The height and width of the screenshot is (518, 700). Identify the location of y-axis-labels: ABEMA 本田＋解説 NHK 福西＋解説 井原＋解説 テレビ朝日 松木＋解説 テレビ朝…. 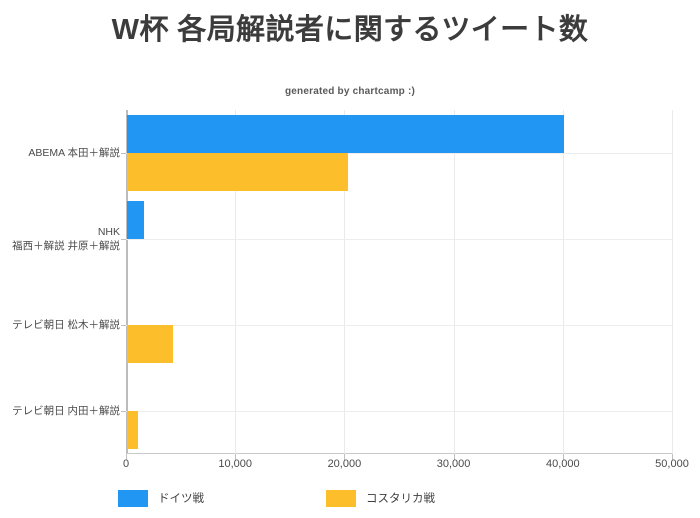
(60, 282).